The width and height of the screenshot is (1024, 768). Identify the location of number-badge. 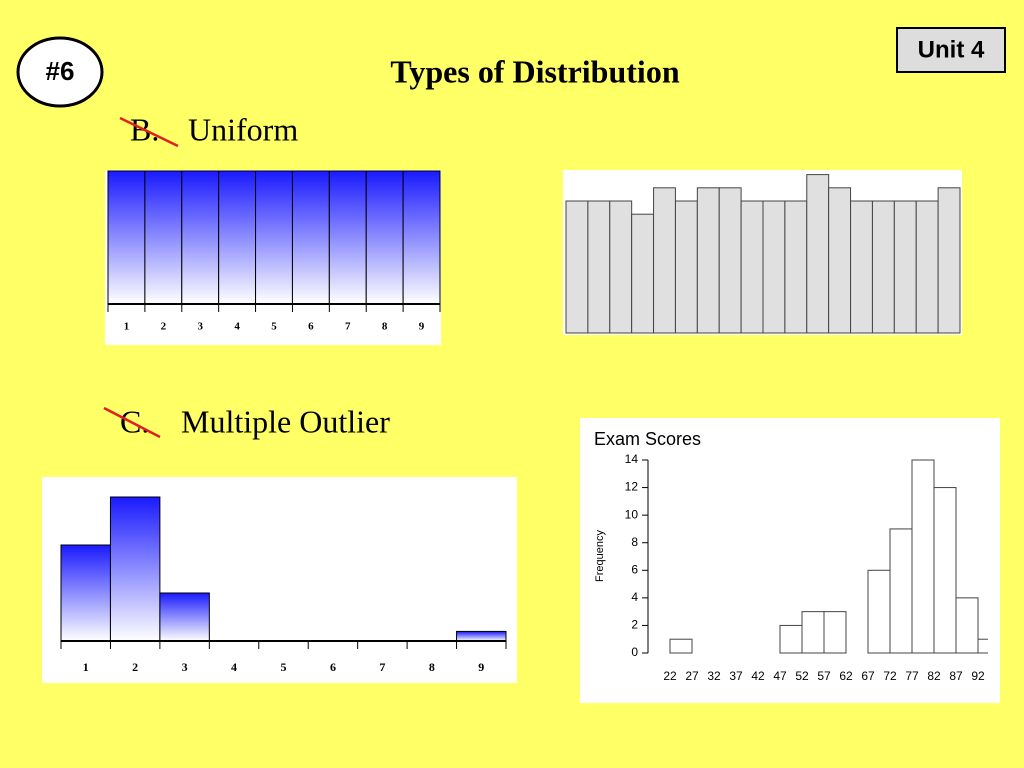
(60, 72).